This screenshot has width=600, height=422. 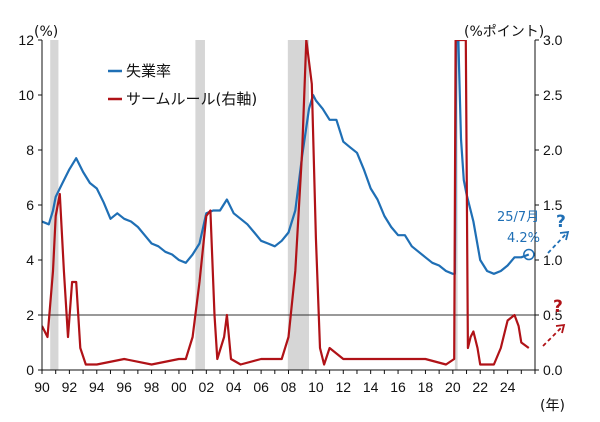 I want to click on left-axis-unit: (%), so click(x=46, y=32).